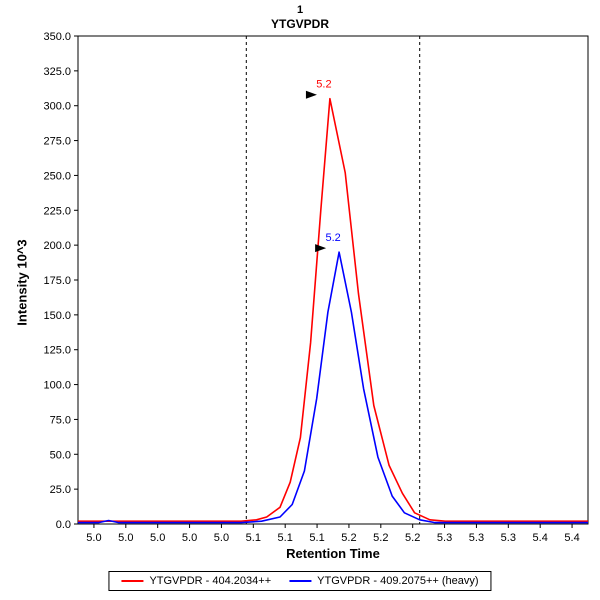 This screenshot has width=600, height=600. Describe the element at coordinates (57, 142) in the screenshot. I see `y-tick-label: 275.0` at that location.